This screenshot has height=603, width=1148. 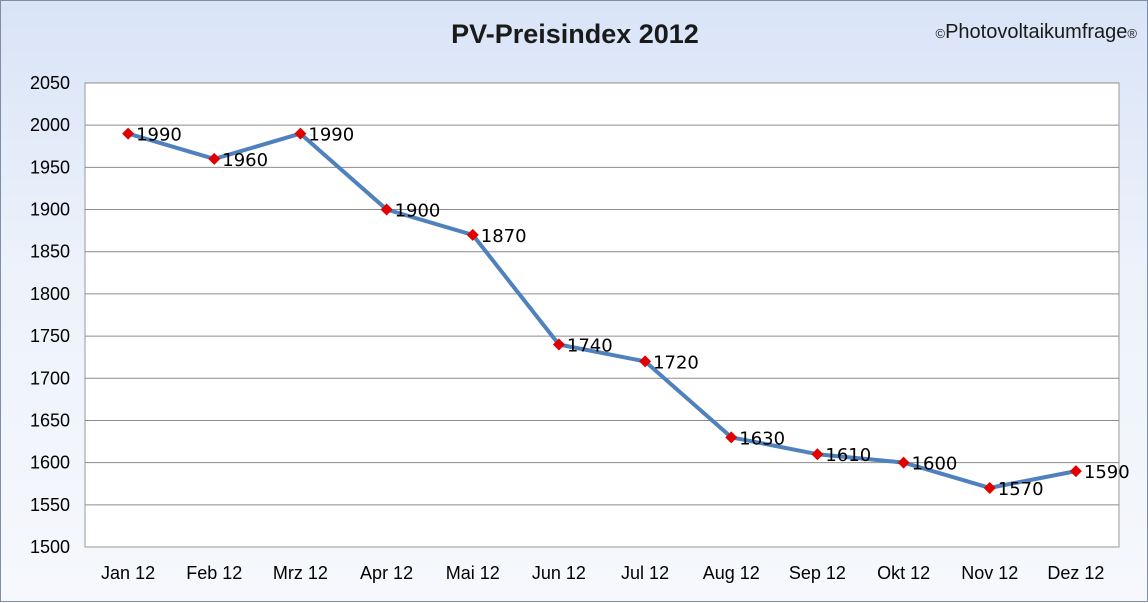 What do you see at coordinates (128, 573) in the screenshot?
I see `x-tick-label: Jan 12` at bounding box center [128, 573].